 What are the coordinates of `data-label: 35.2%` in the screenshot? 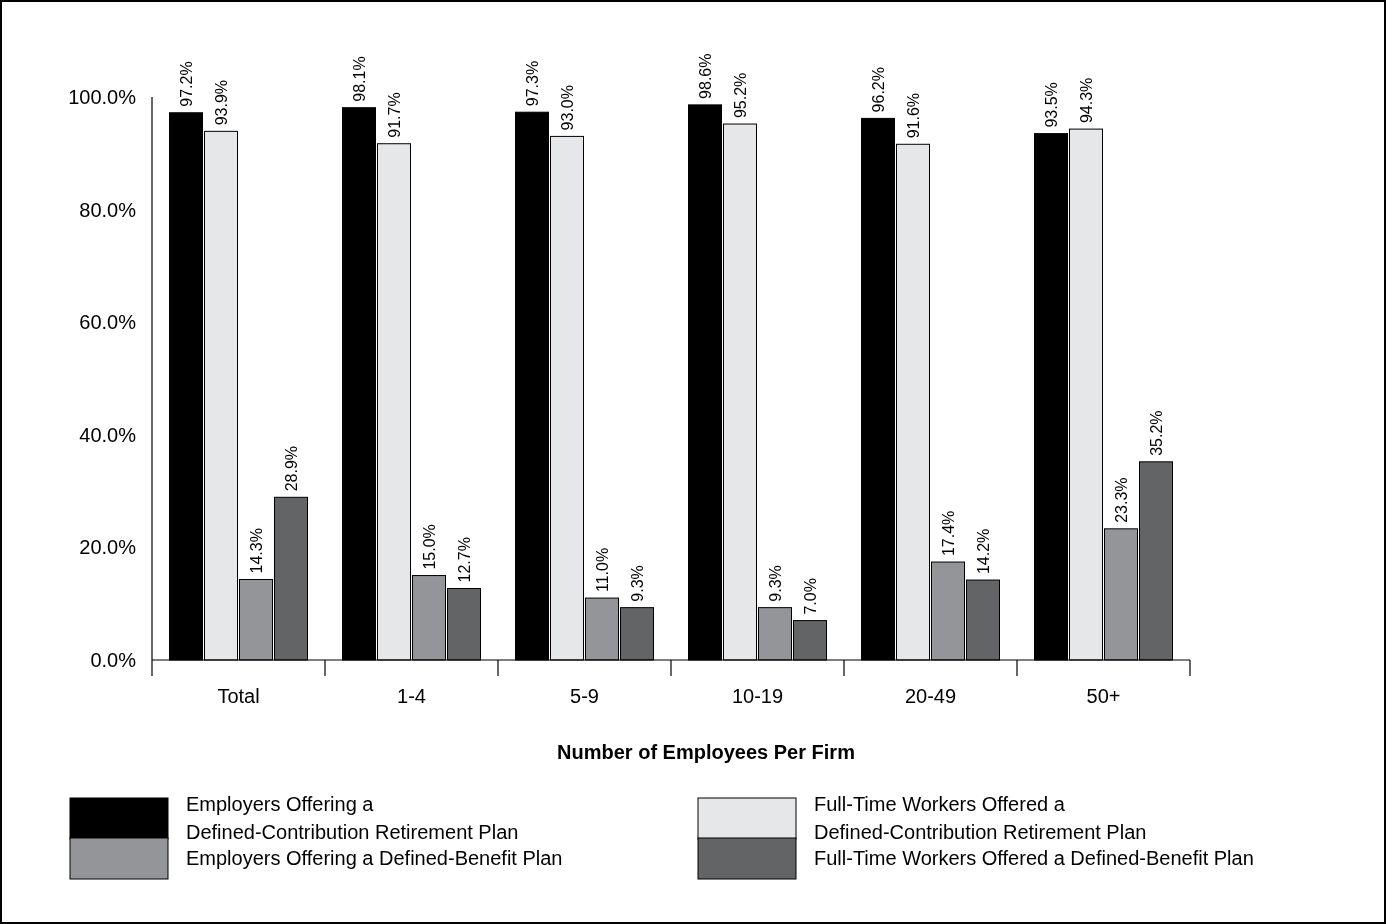 It's located at (1156, 433).